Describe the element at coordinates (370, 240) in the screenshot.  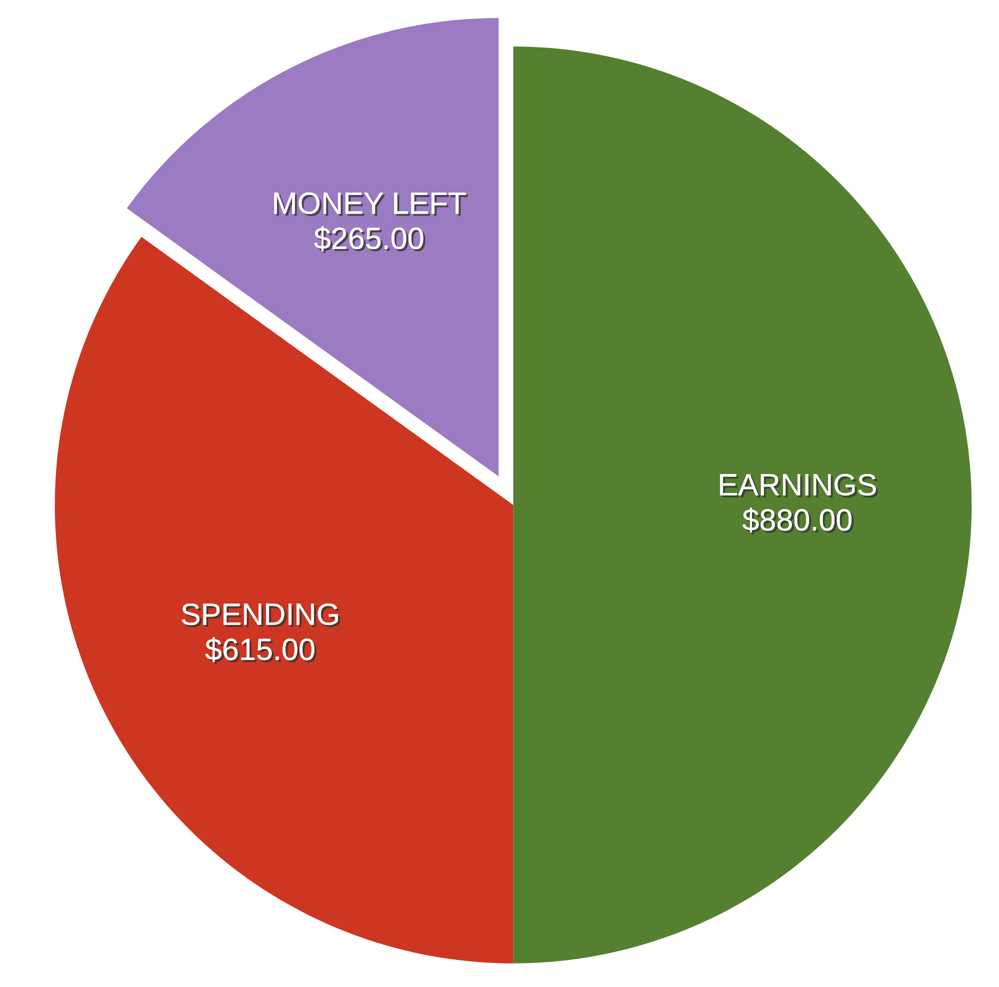
I see `data-label: $265.00` at that location.